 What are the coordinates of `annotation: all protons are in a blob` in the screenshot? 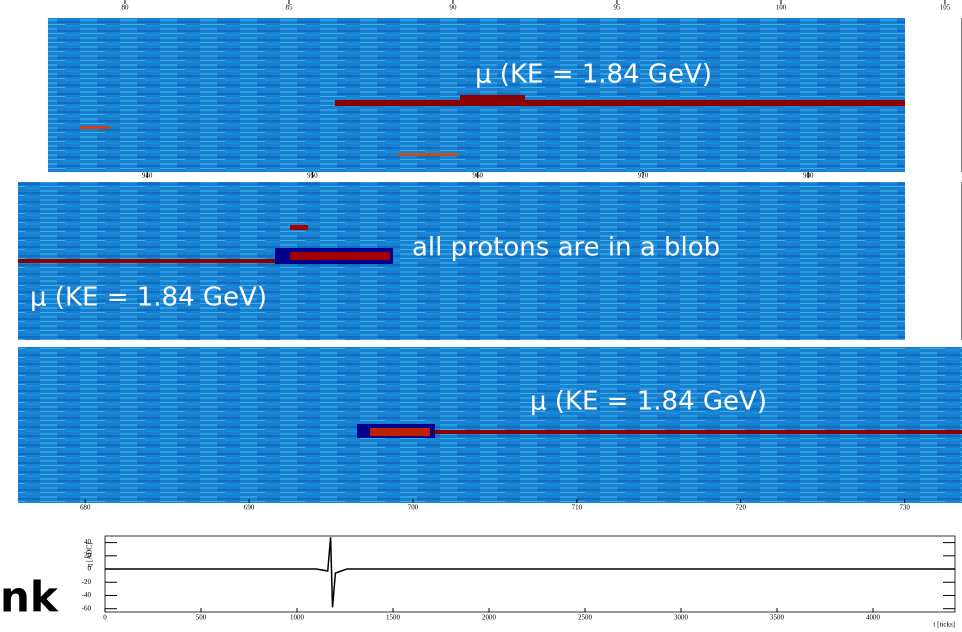 It's located at (566, 248).